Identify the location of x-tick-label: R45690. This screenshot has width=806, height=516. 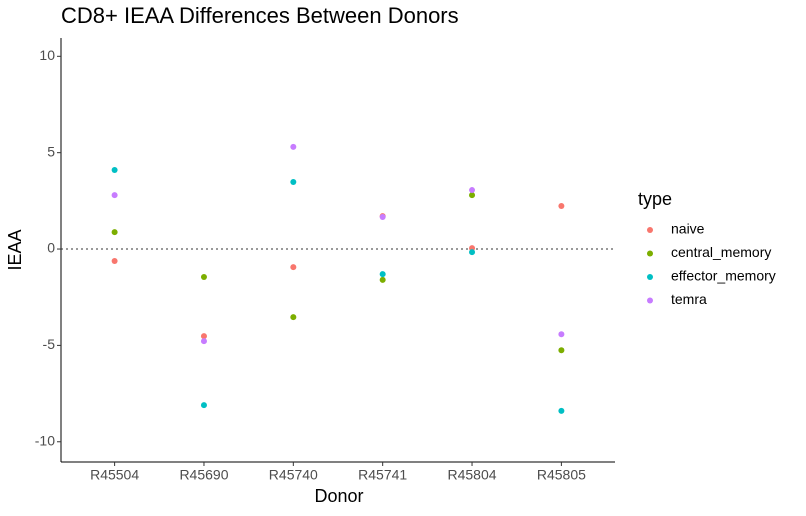
(203, 475).